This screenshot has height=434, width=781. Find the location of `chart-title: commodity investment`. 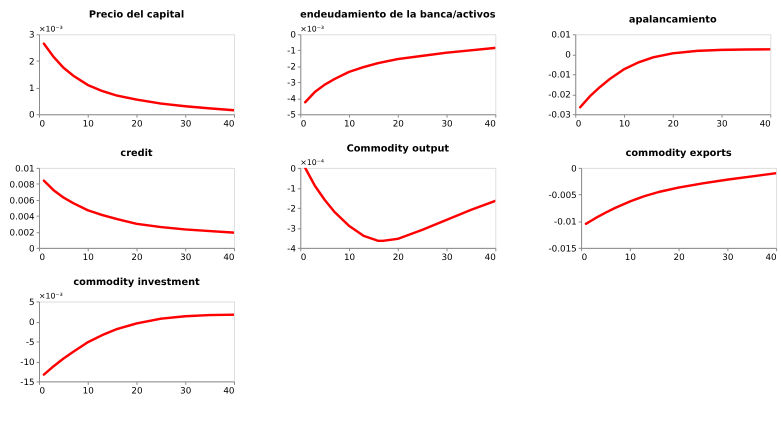

chart-title: commodity investment is located at coordinates (136, 282).